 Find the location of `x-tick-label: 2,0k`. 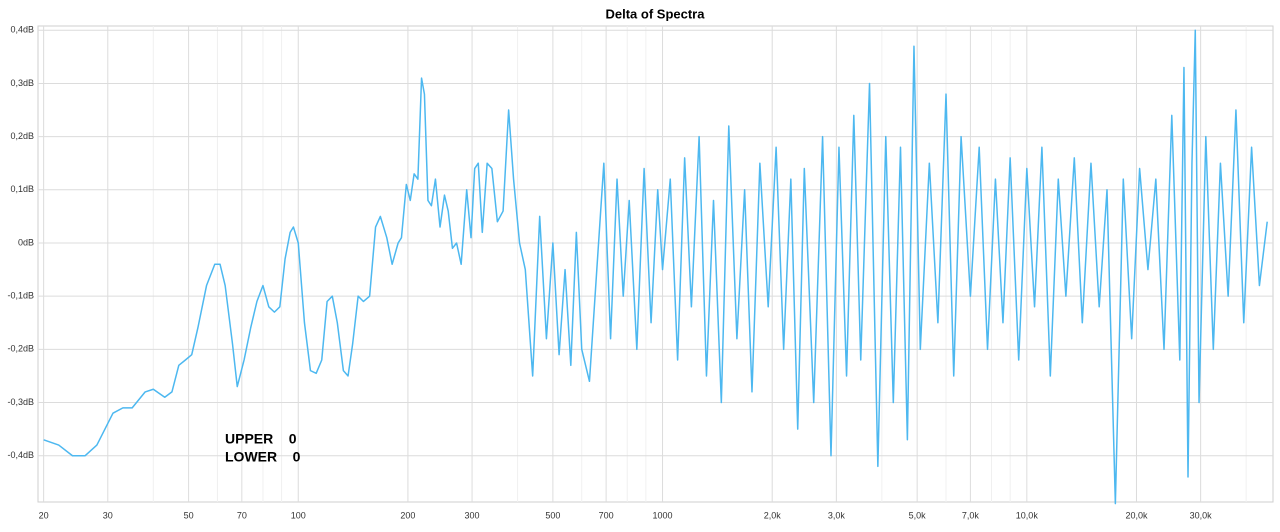

x-tick-label: 2,0k is located at coordinates (773, 515).